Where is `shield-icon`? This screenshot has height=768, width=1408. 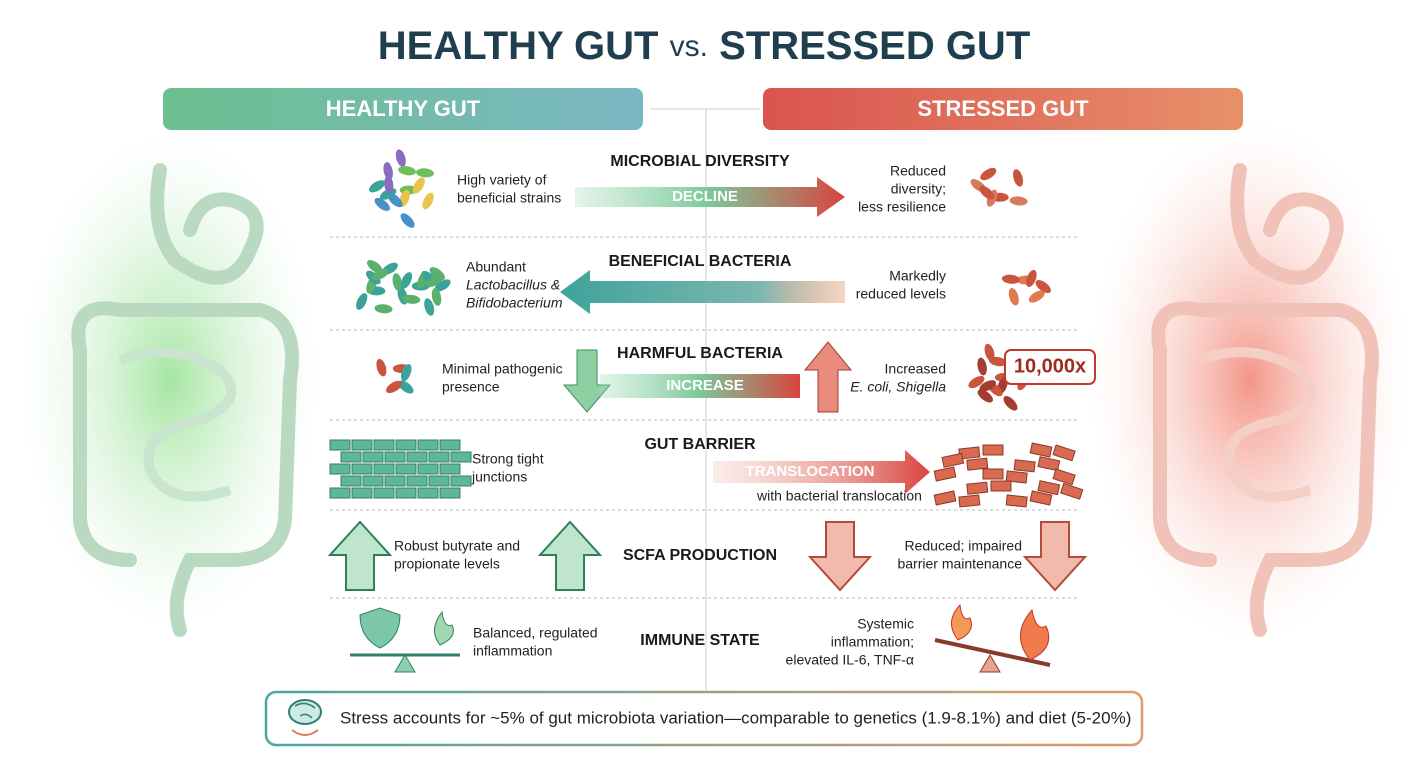
shield-icon is located at coordinates (380, 628).